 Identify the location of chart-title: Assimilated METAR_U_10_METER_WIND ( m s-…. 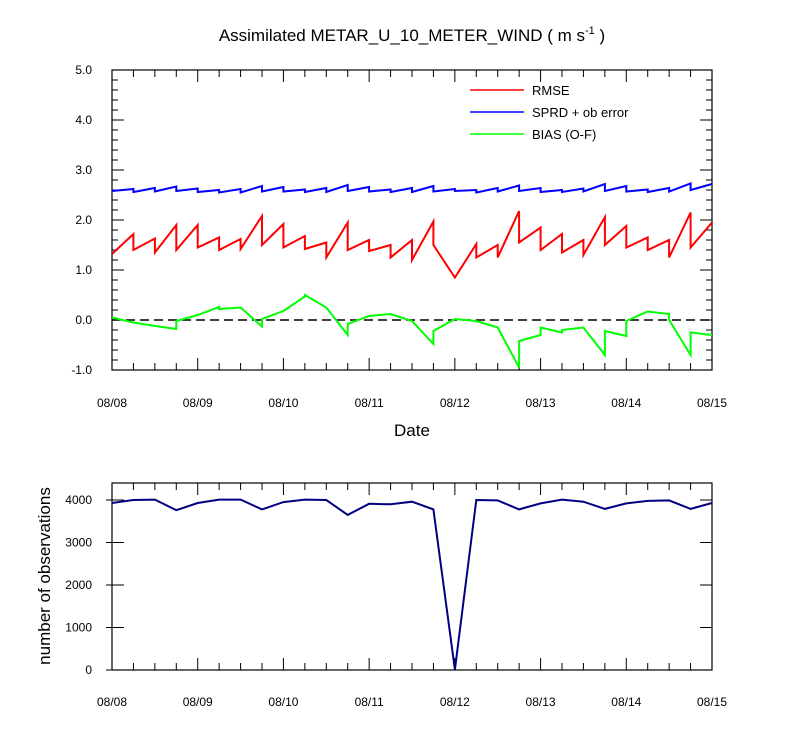
(412, 35).